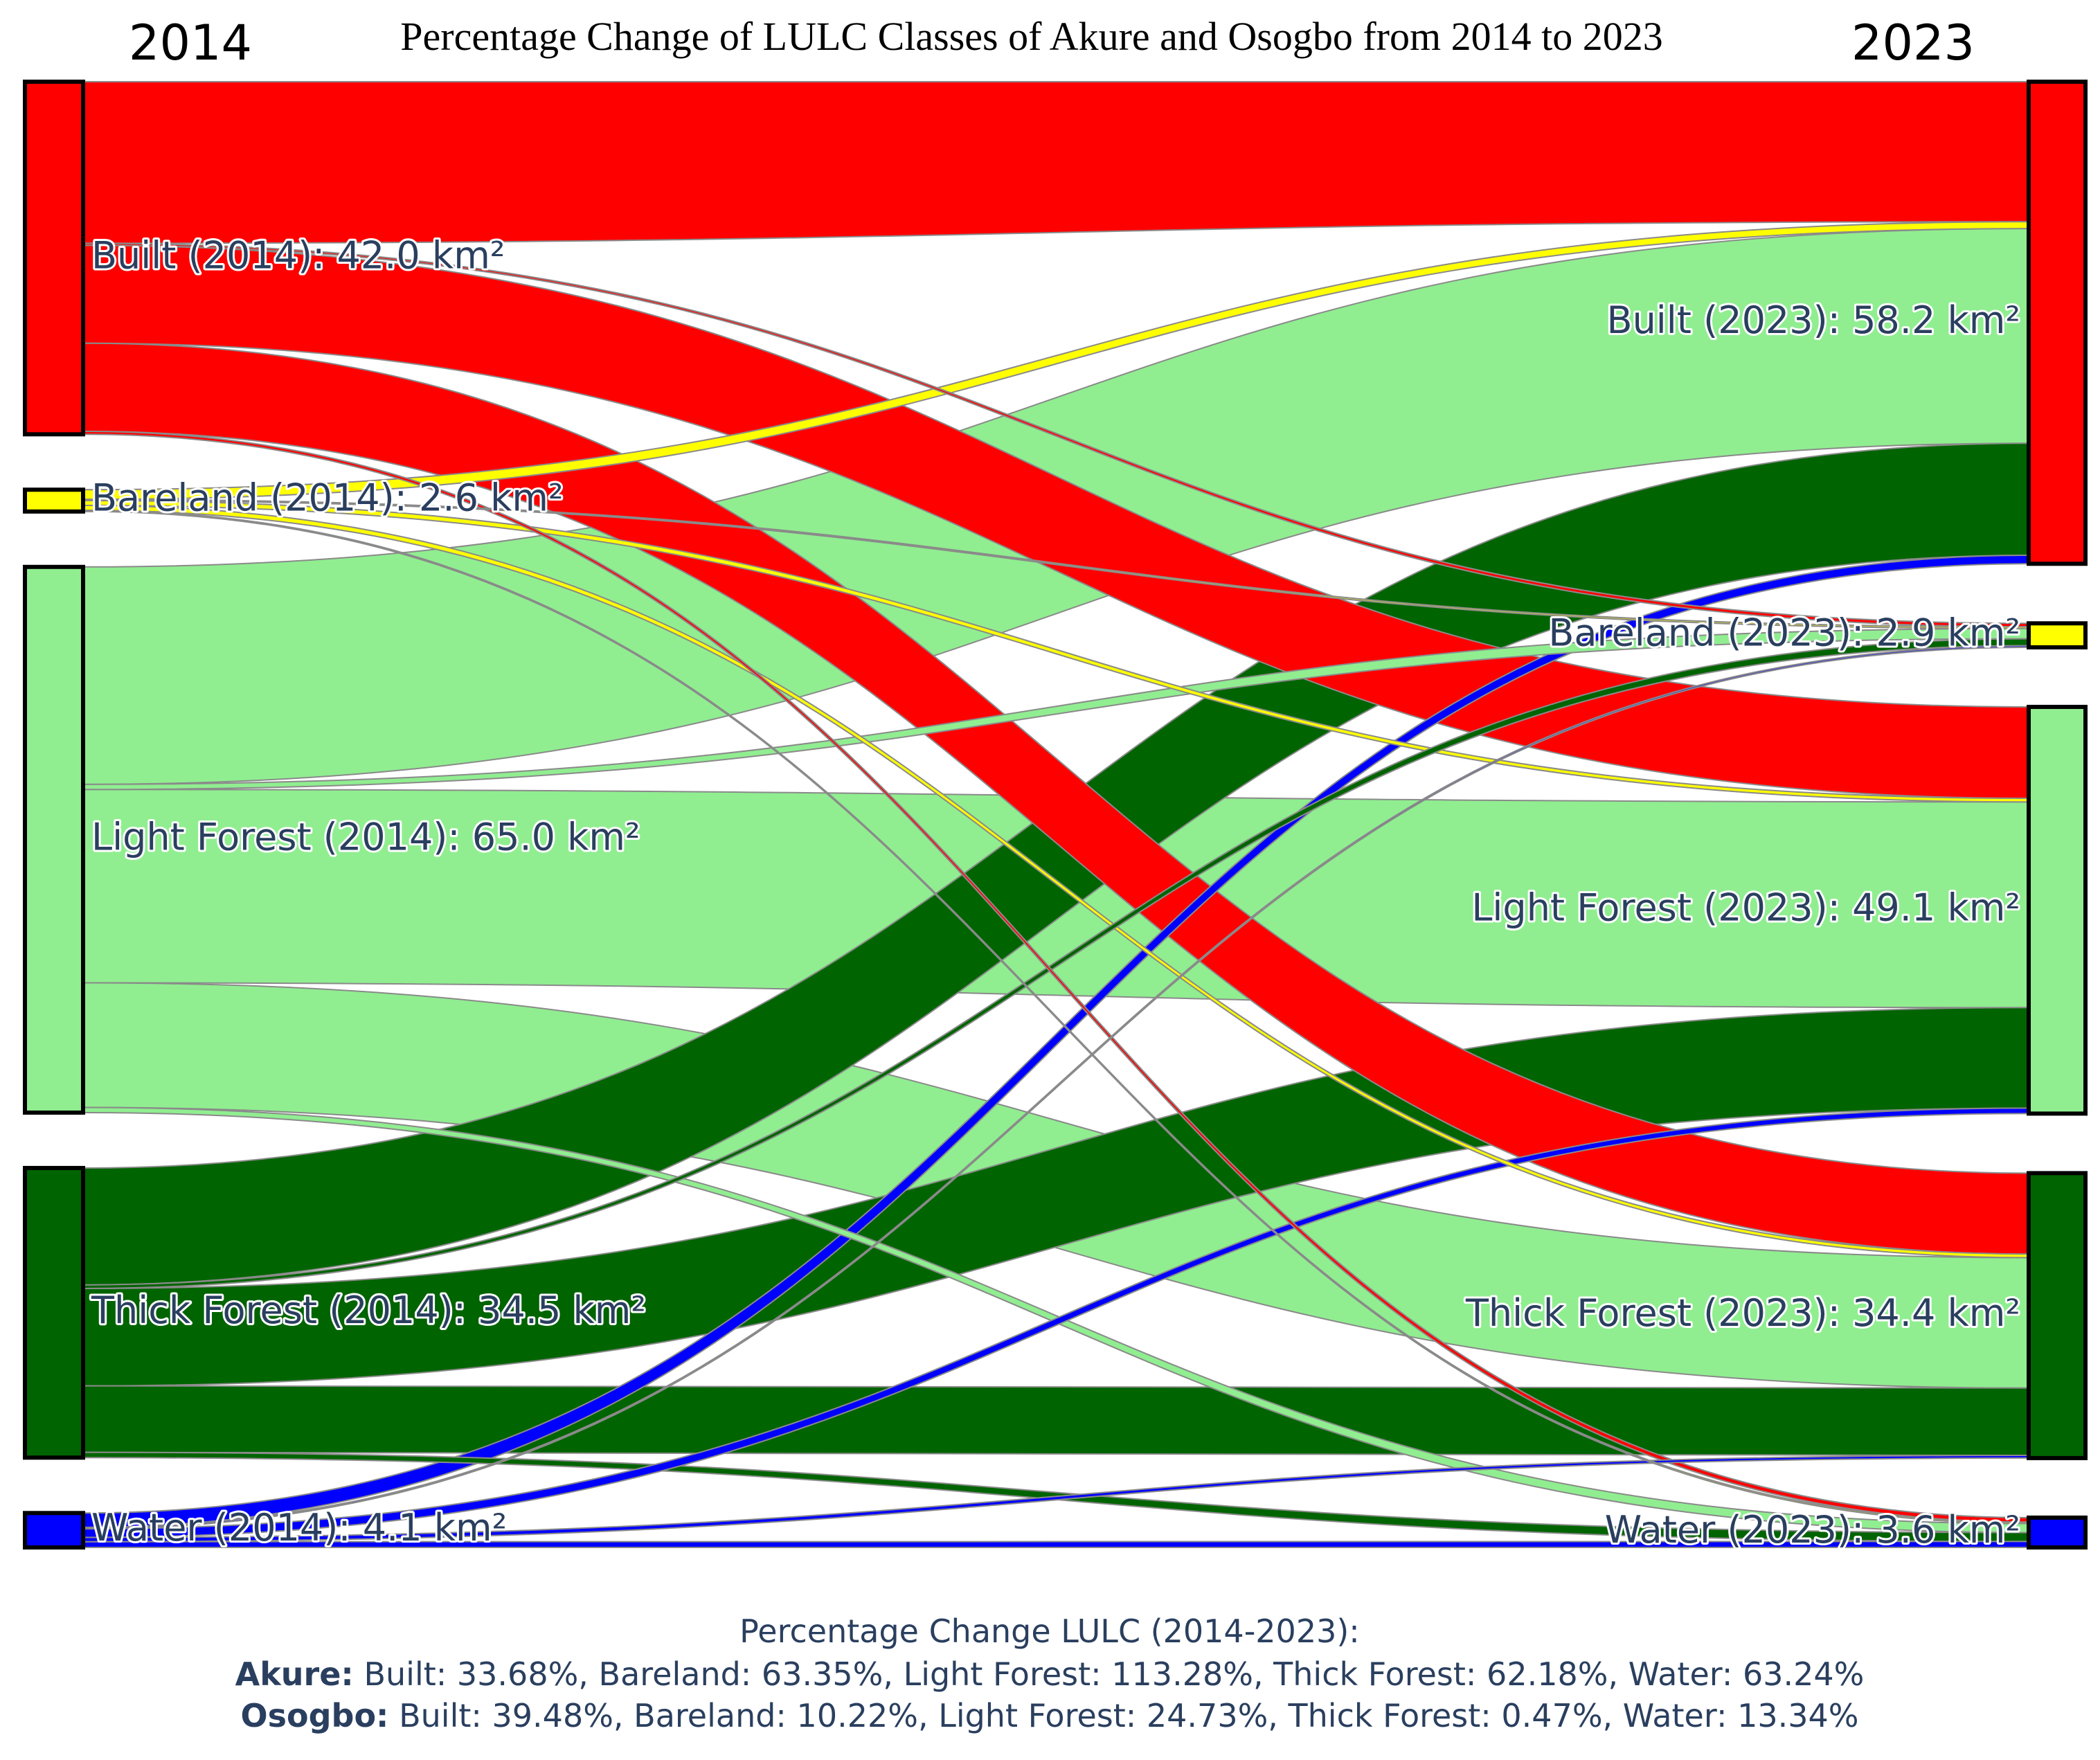 The width and height of the screenshot is (2100, 1760). What do you see at coordinates (54, 1530) in the screenshot?
I see `node-left-water` at bounding box center [54, 1530].